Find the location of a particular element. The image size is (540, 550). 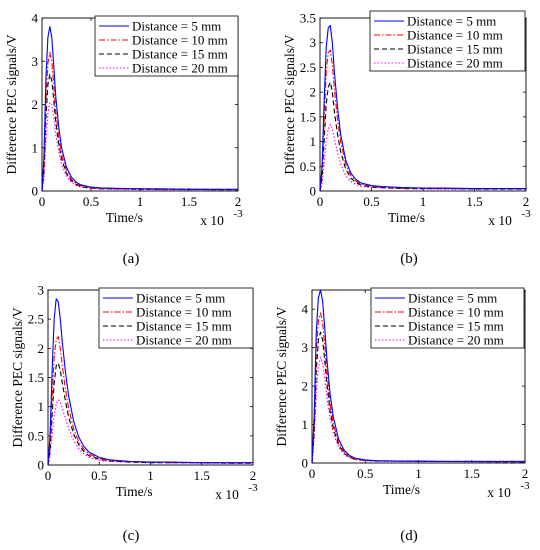

panel-label: (c) is located at coordinates (131, 536).